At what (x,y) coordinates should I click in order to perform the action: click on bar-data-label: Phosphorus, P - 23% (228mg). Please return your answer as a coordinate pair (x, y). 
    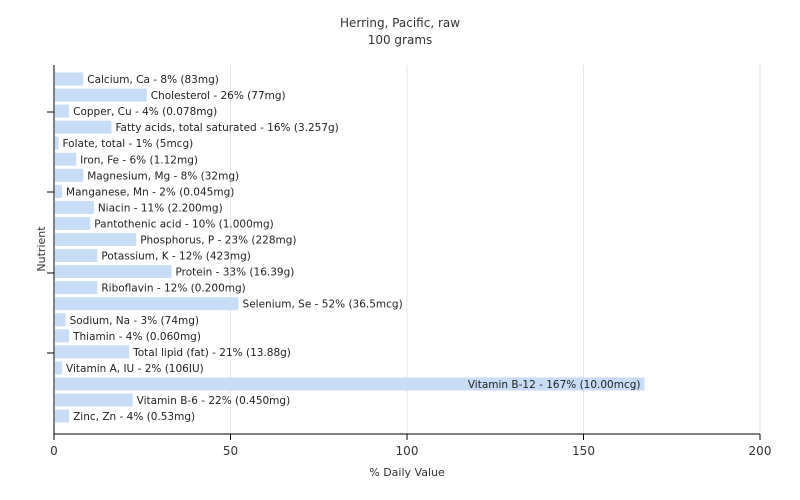
    Looking at the image, I should click on (218, 241).